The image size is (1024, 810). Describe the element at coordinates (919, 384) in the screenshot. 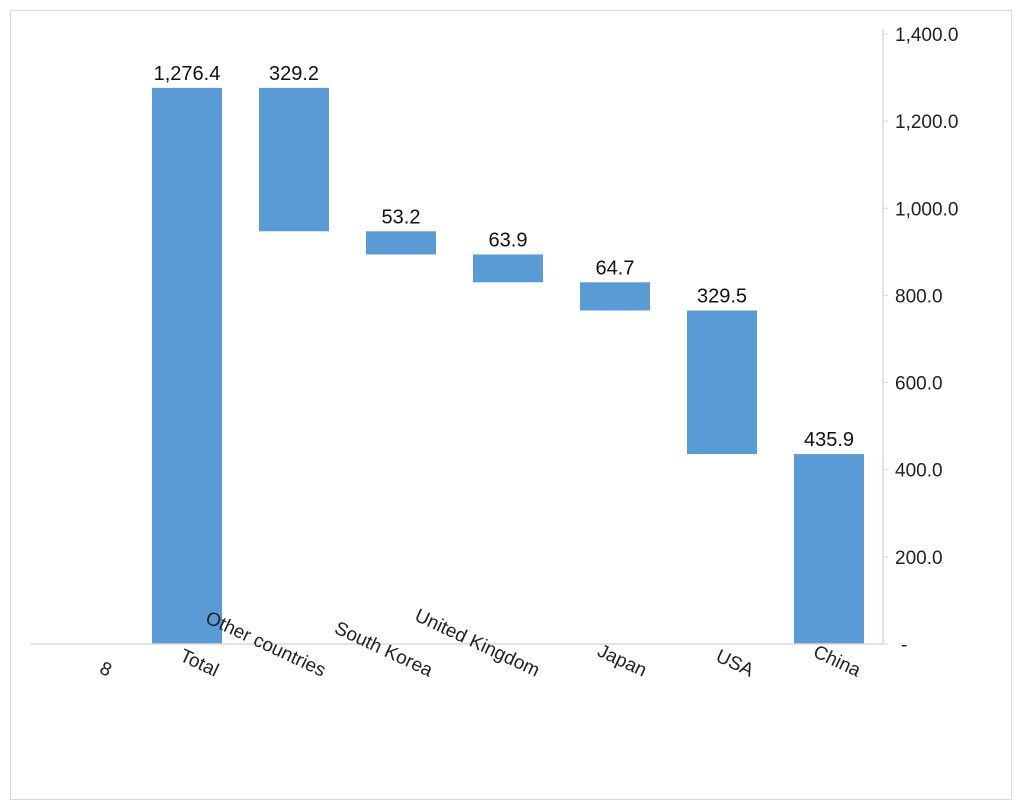

I see `y-tick-label: 600.0` at that location.